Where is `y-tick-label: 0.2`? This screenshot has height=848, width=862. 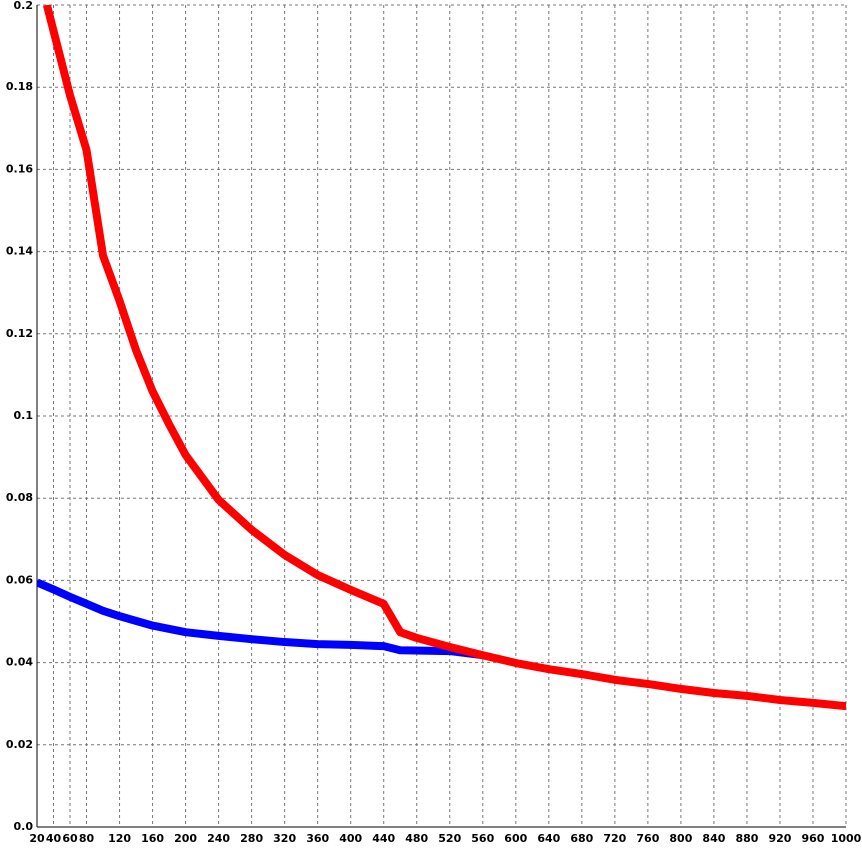
y-tick-label: 0.2 is located at coordinates (24, 6).